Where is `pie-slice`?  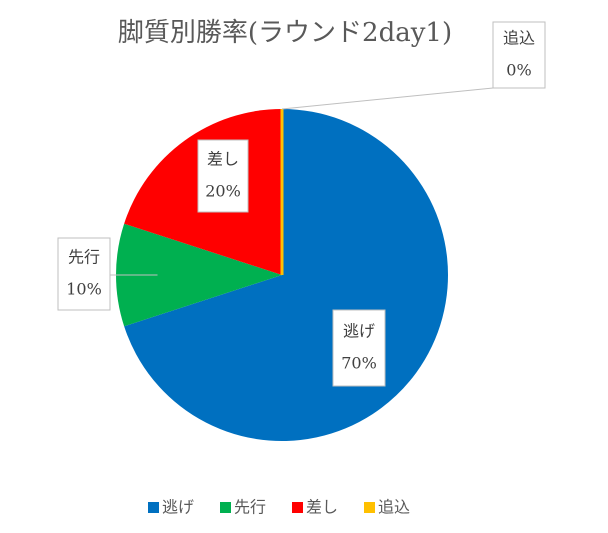 pie-slice is located at coordinates (199, 275).